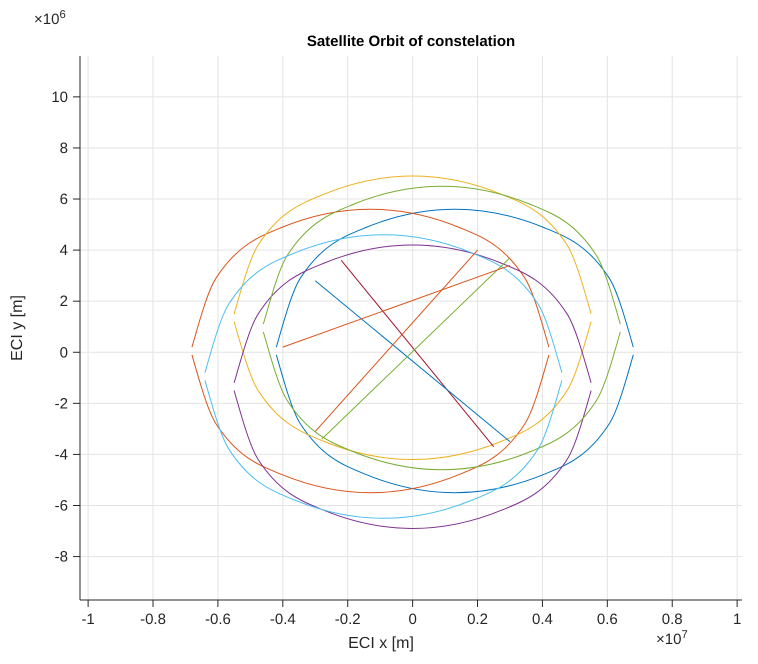 This screenshot has height=664, width=758. I want to click on text: ×10$^{6}$, so click(50, 18).